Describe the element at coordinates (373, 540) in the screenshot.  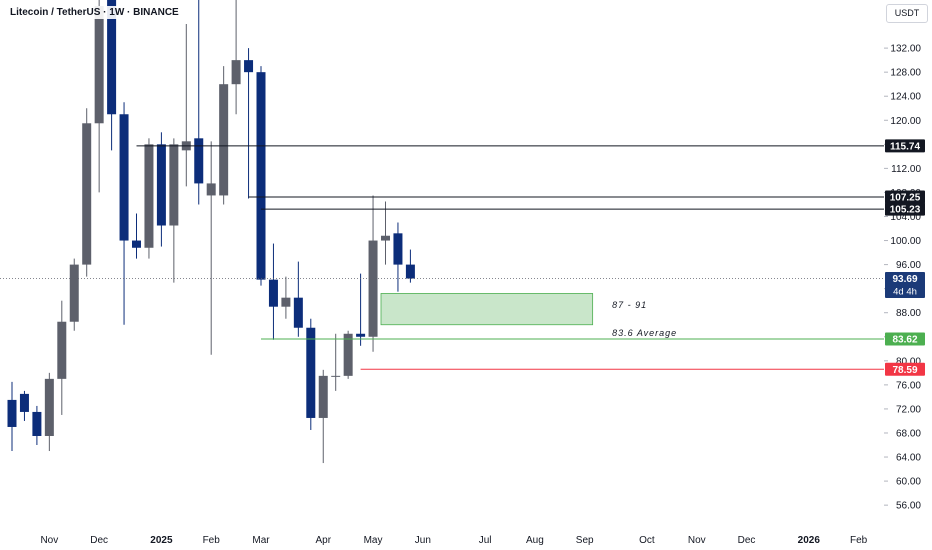
I see `x-tick-label: May` at that location.